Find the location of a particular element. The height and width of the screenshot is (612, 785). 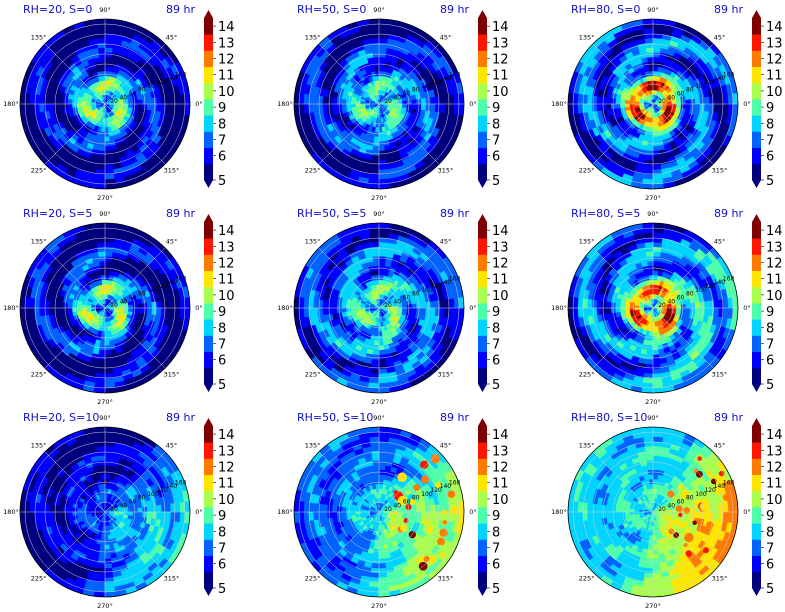

radial-tick-label: 140 is located at coordinates (172, 78).